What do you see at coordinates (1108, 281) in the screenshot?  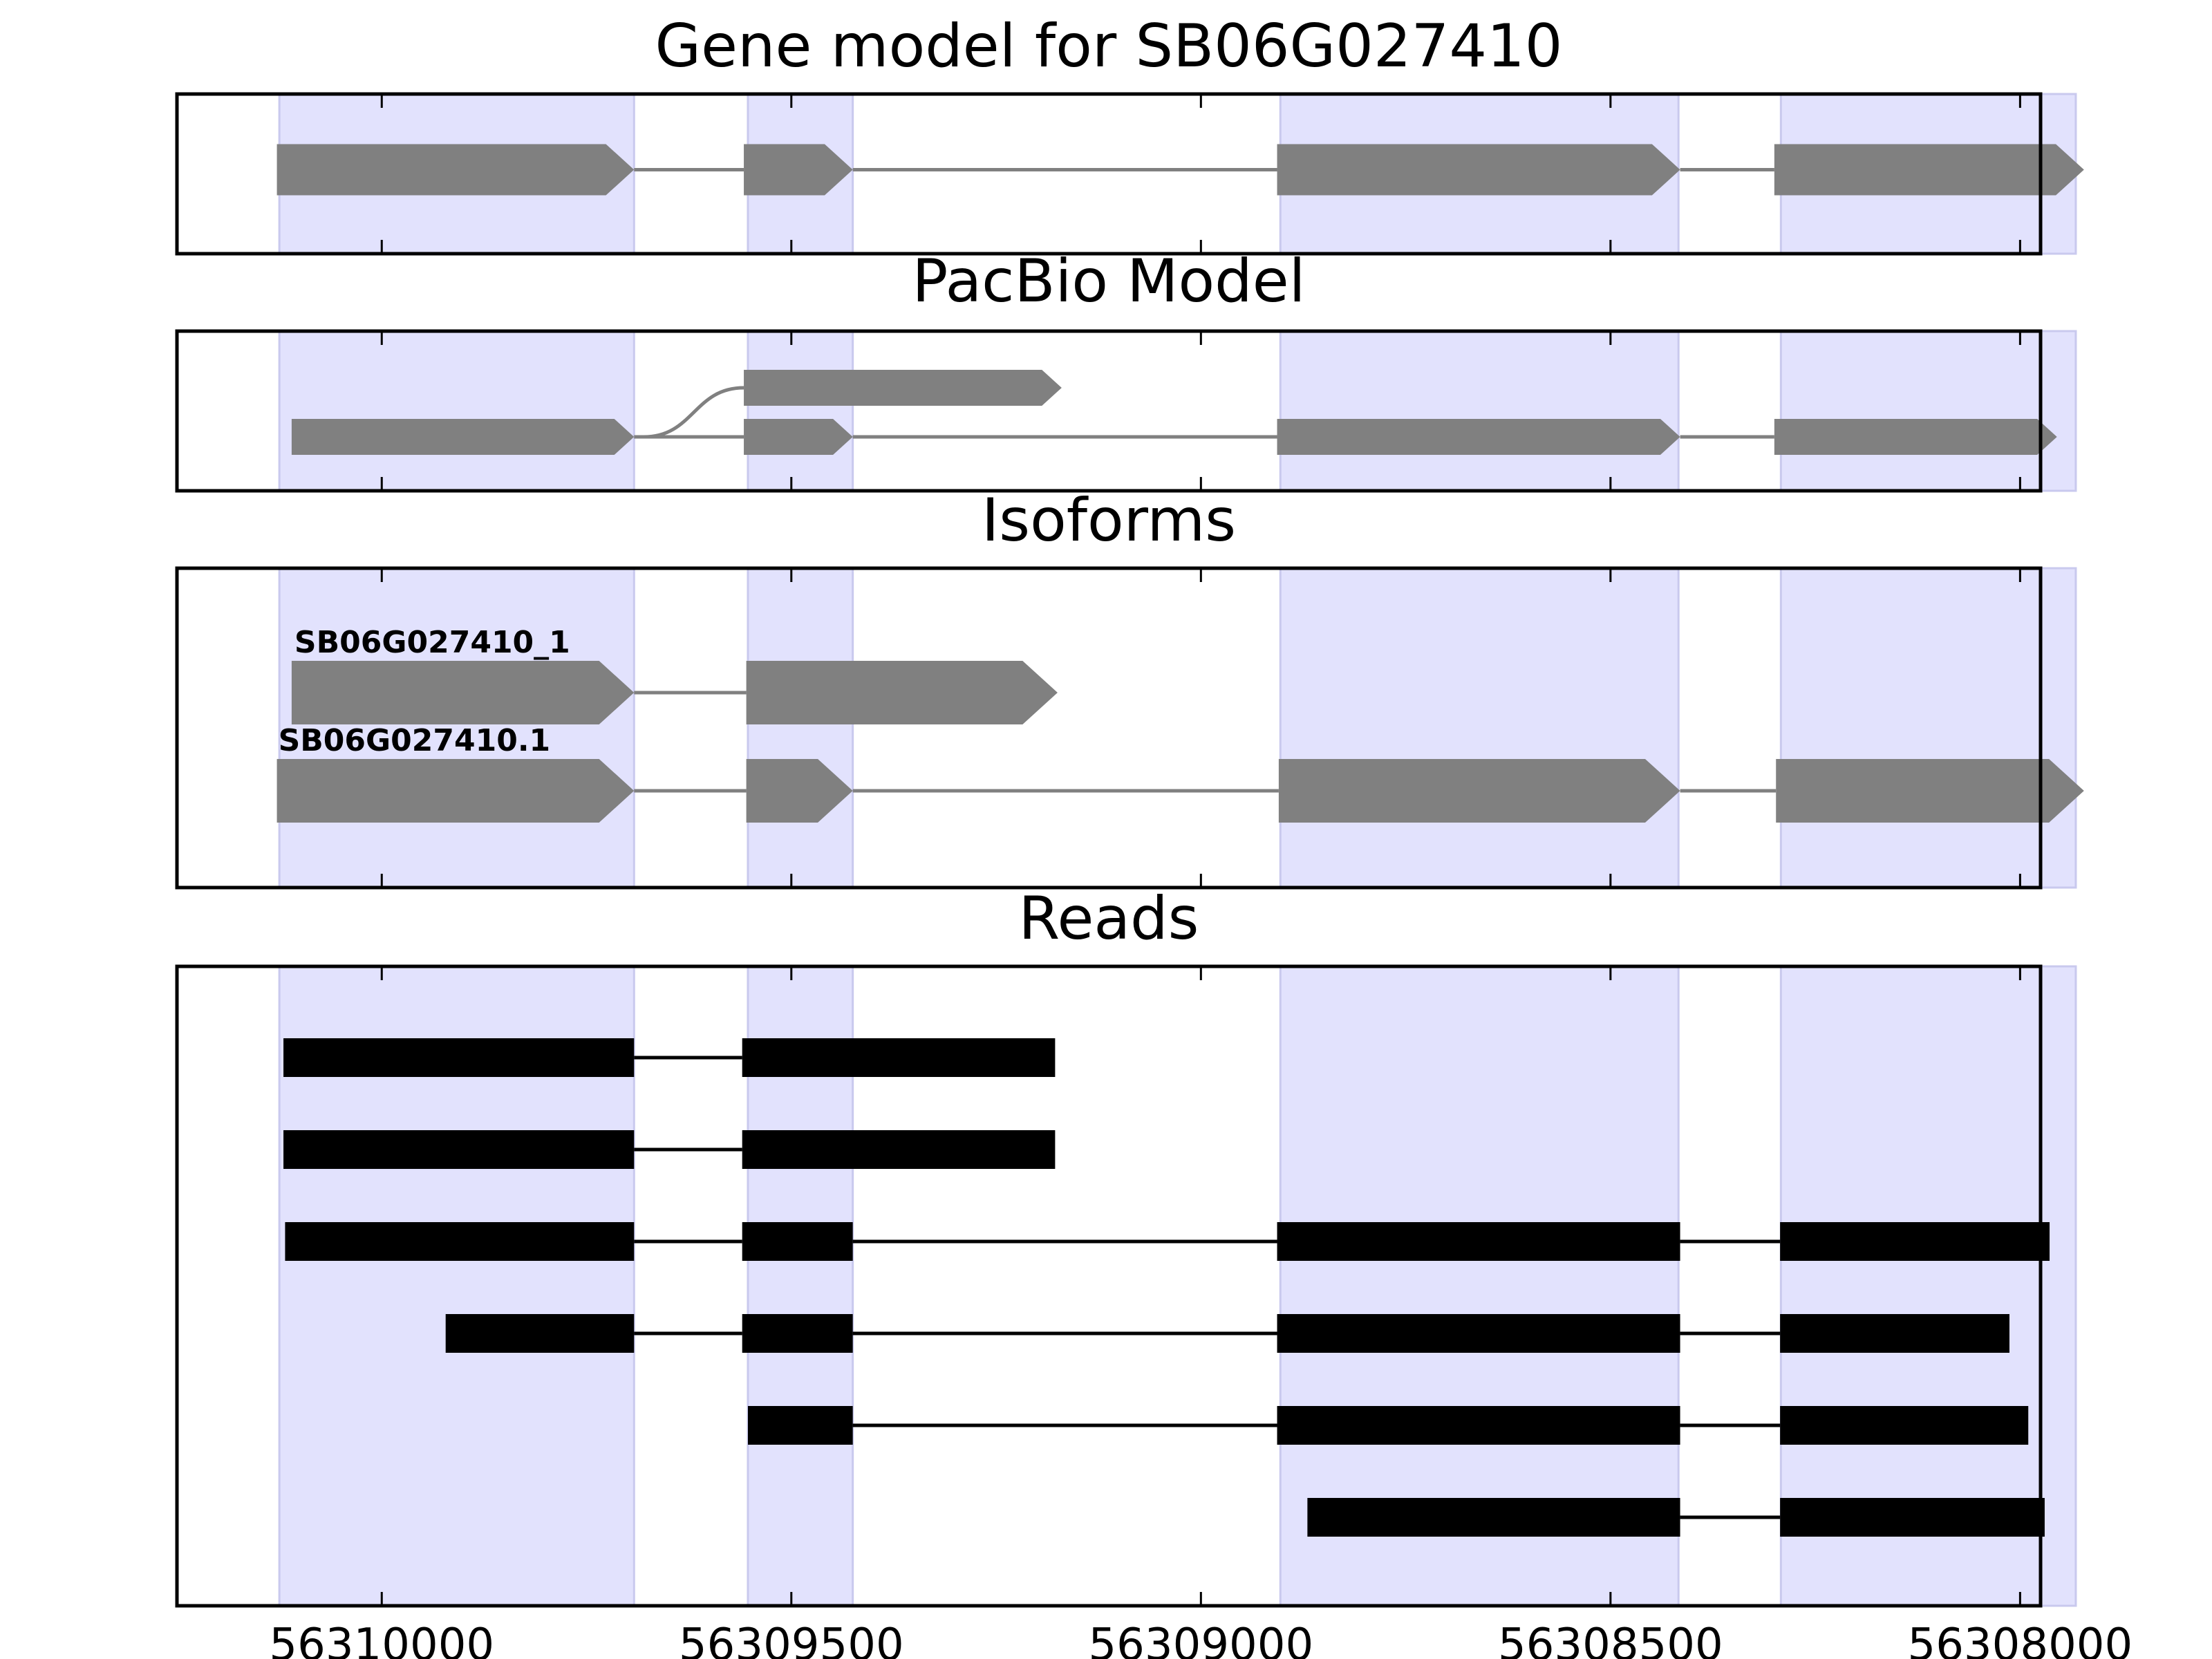 I see `panel-title: PacBio Model` at bounding box center [1108, 281].